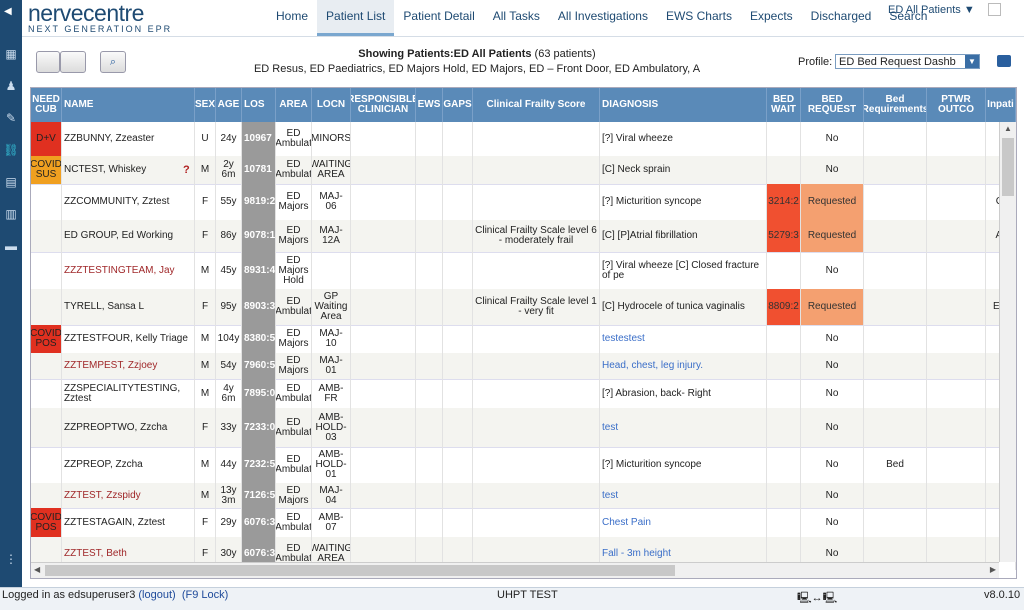 The width and height of the screenshot is (1024, 610). I want to click on nav-discharged: Discharged, so click(841, 16).